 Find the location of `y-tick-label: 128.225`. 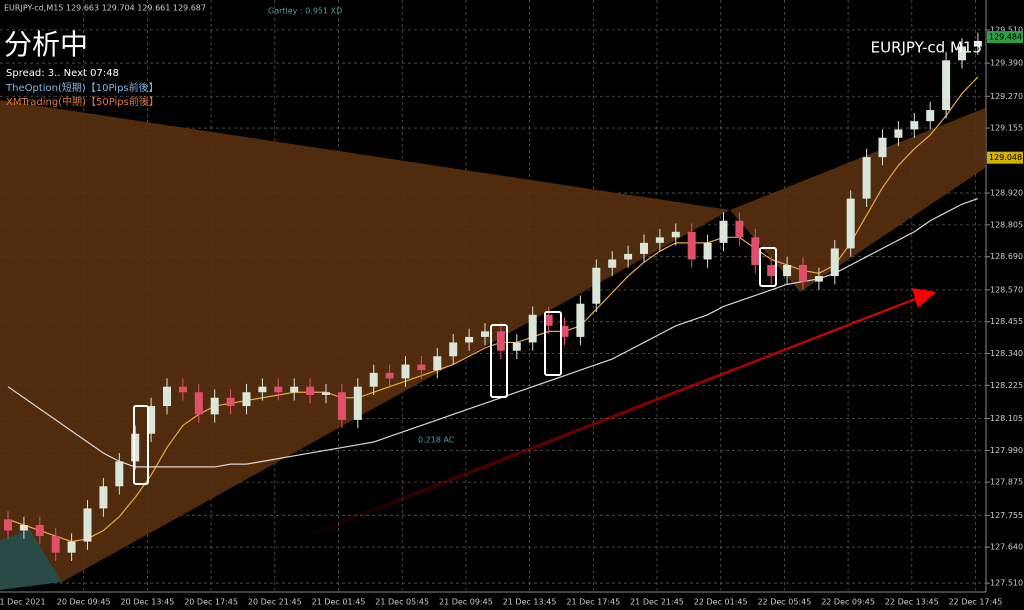

y-tick-label: 128.225 is located at coordinates (1006, 385).